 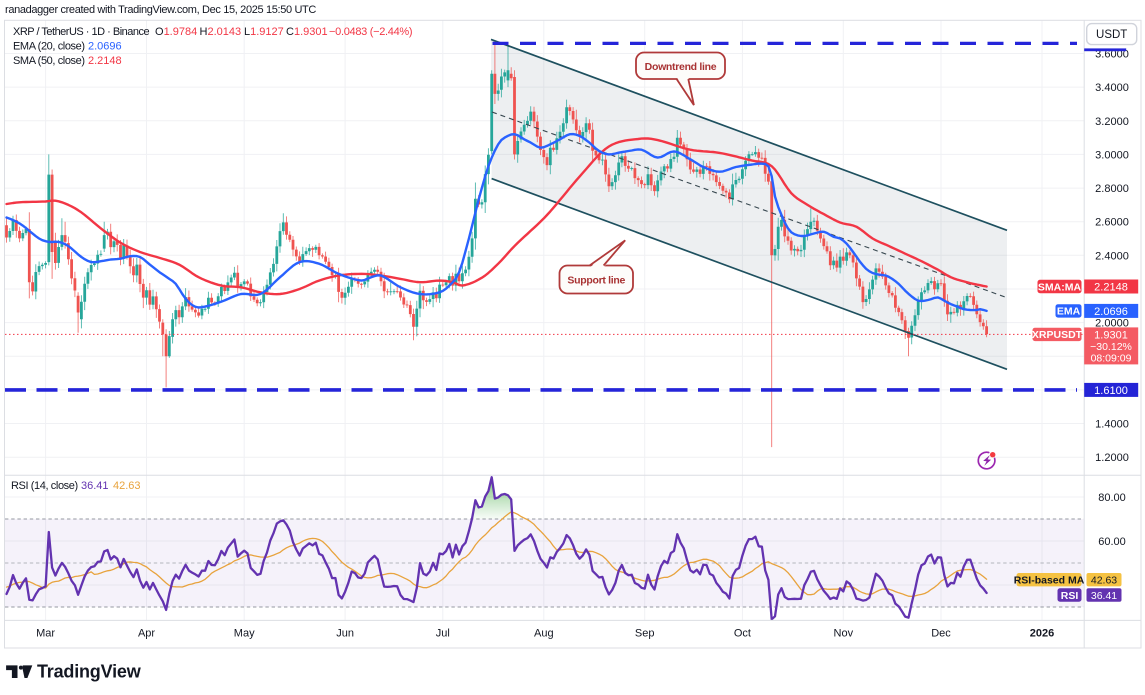 I want to click on svg-text: Dec, so click(x=941, y=634).